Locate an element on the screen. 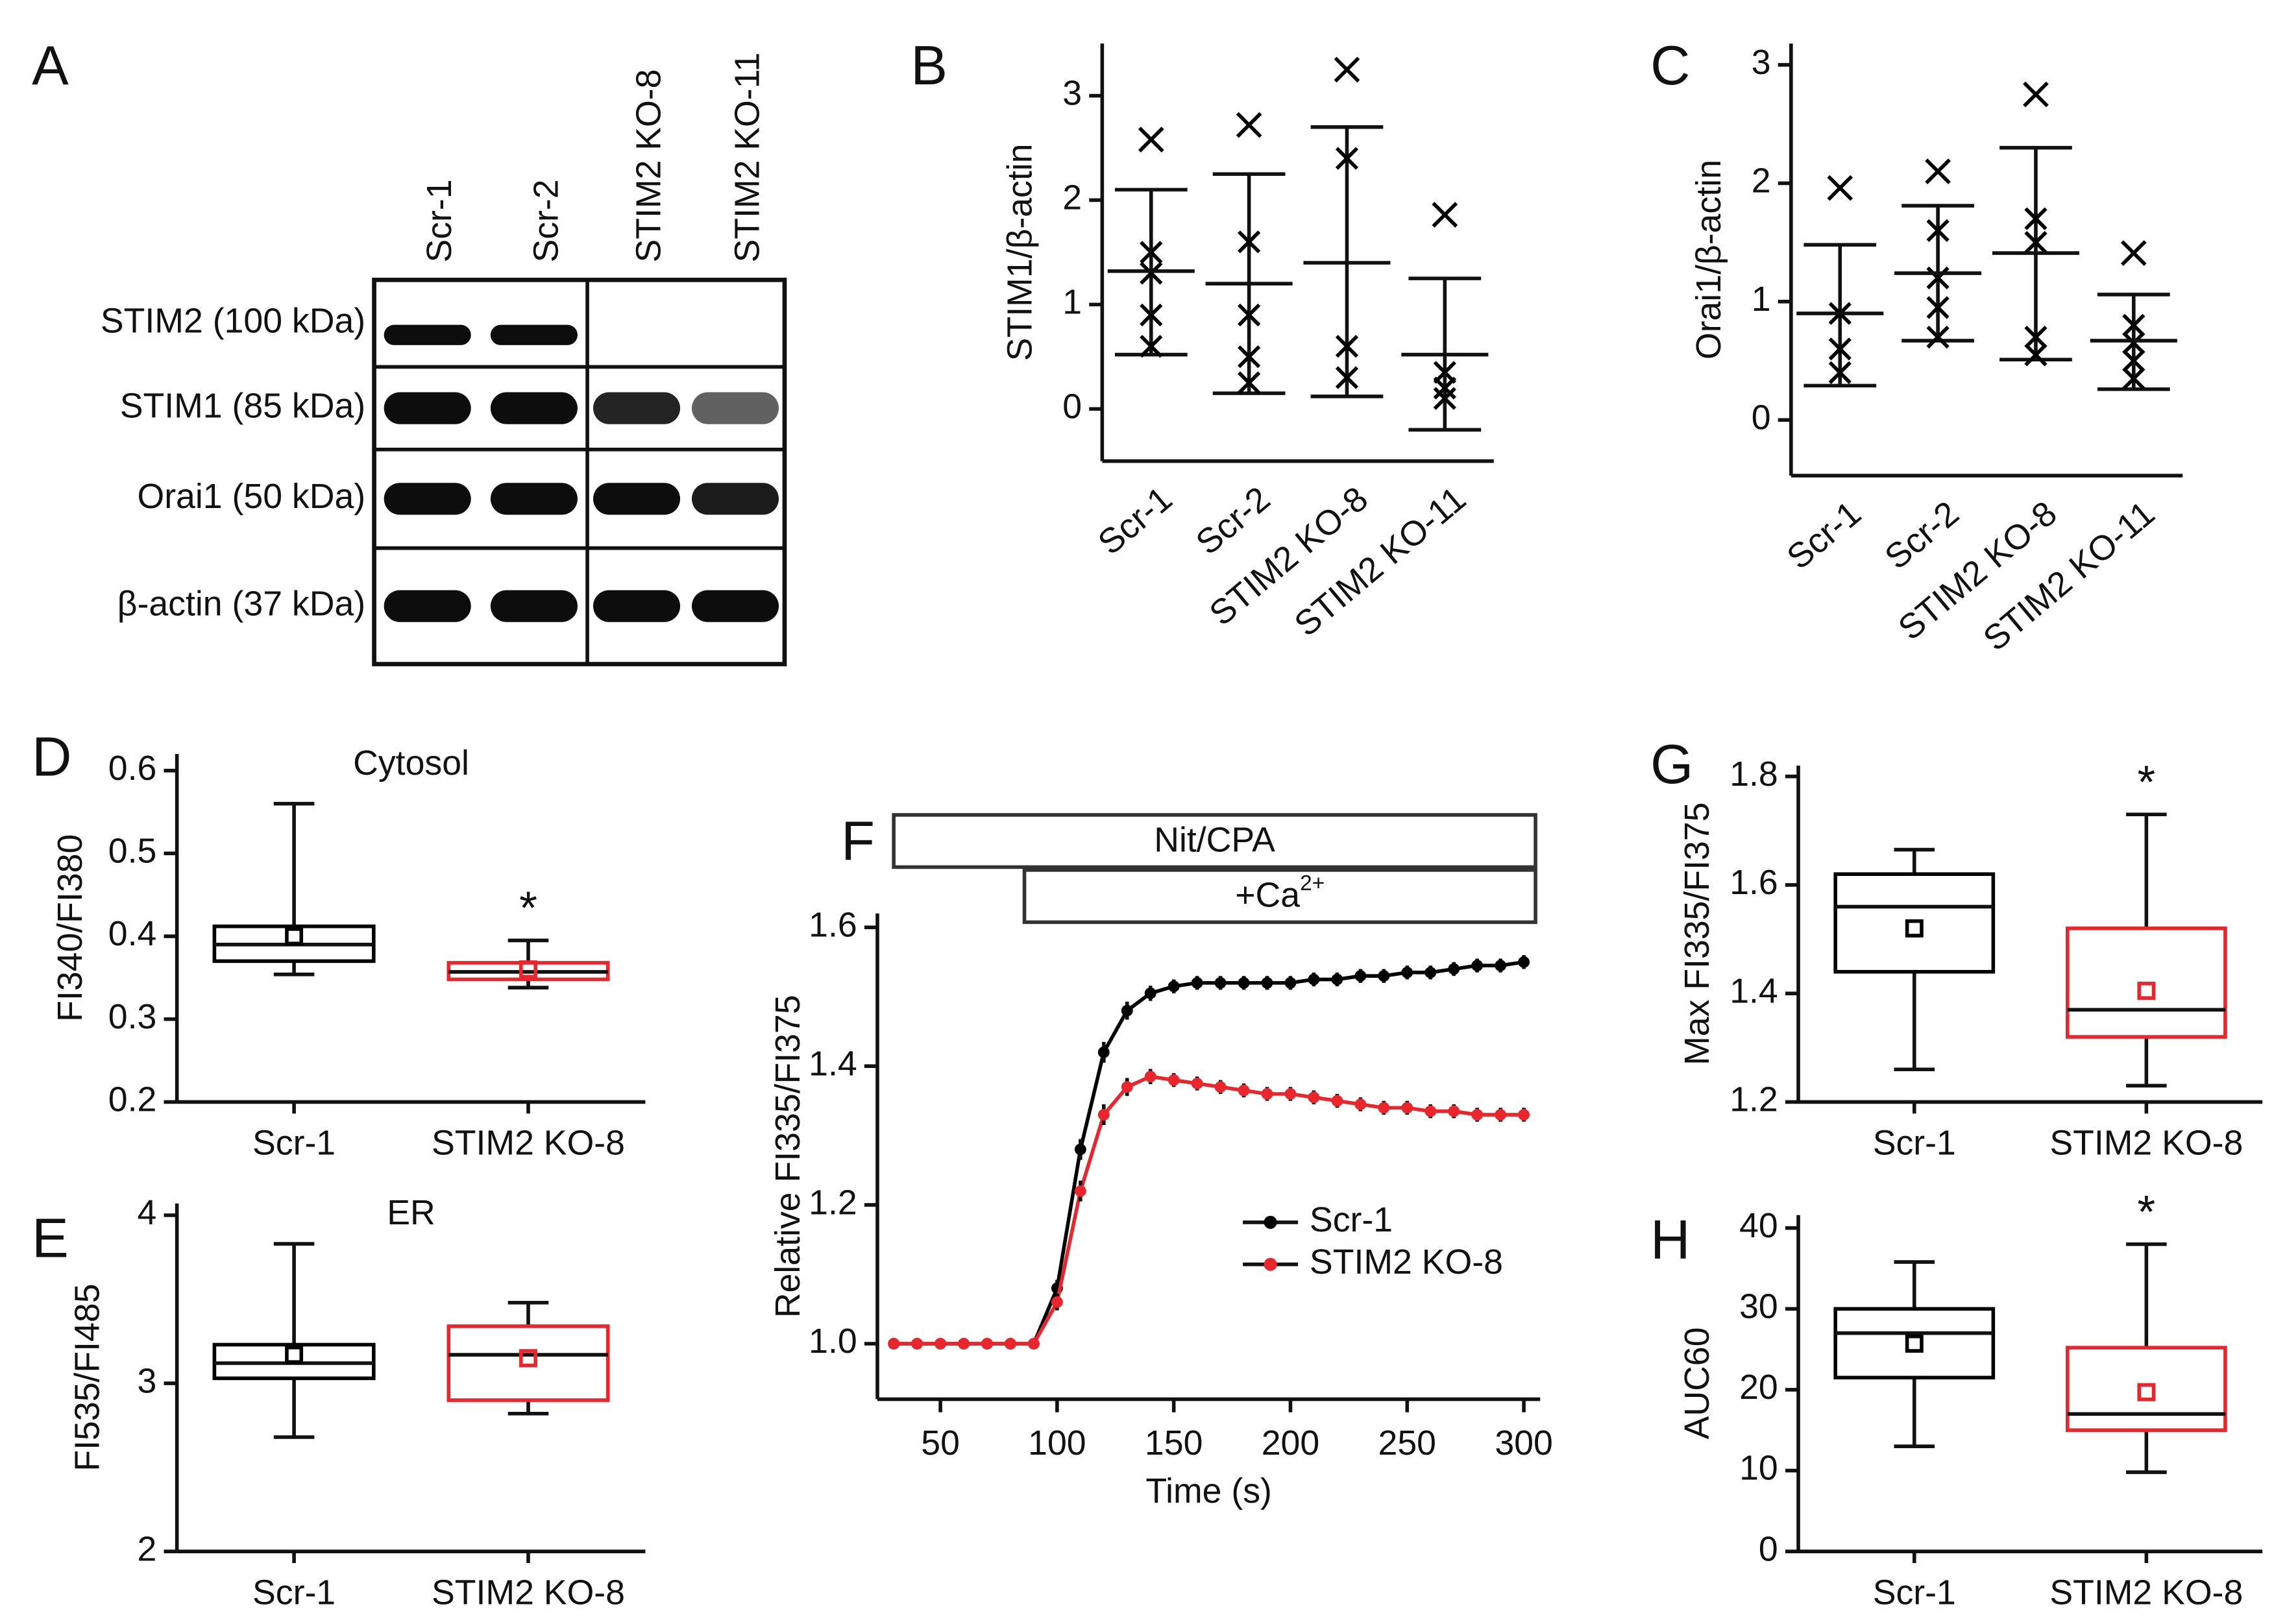 This screenshot has height=1624, width=2274. lane-label: STIM2 KO-11 is located at coordinates (747, 158).